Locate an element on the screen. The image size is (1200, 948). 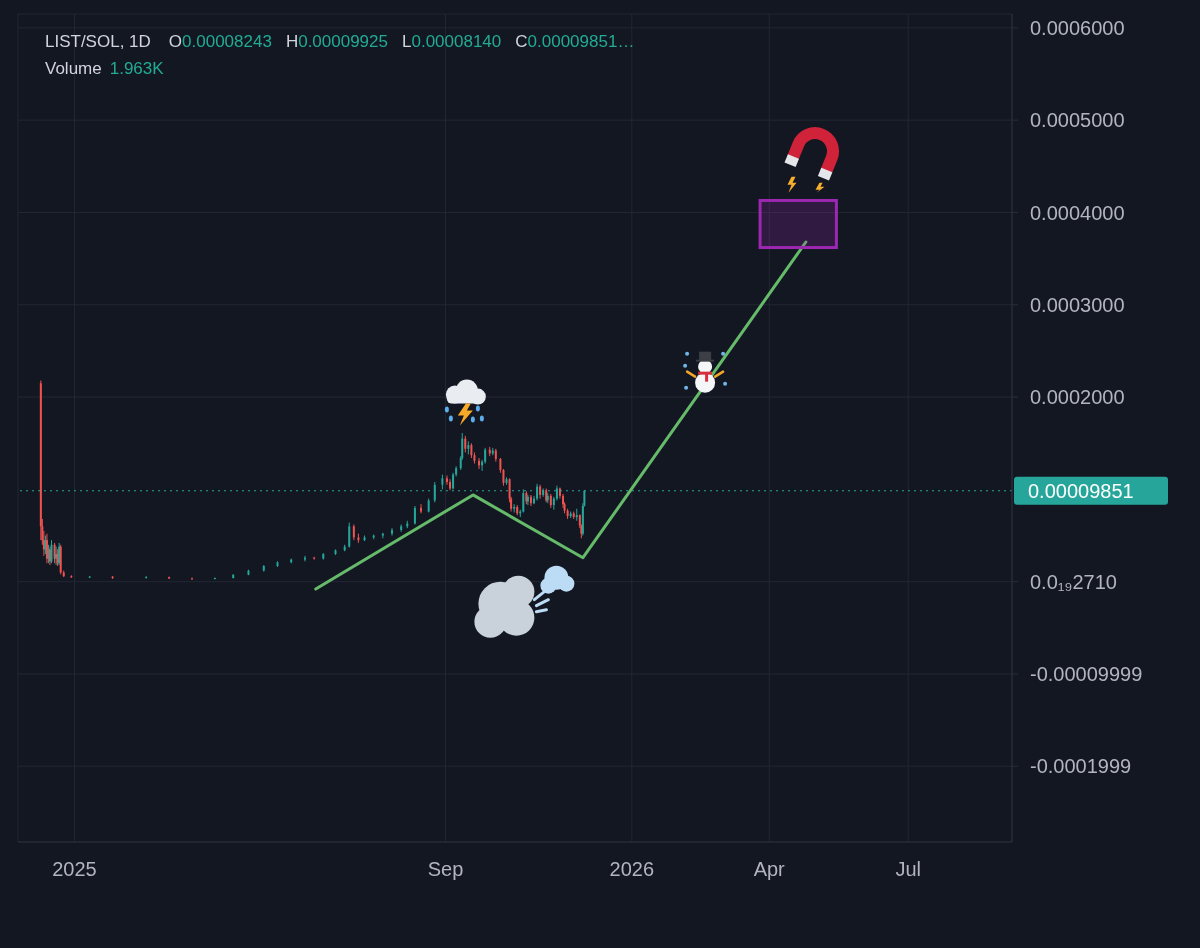
y-tick-label: 0.0₁₉2710 is located at coordinates (1073, 581).